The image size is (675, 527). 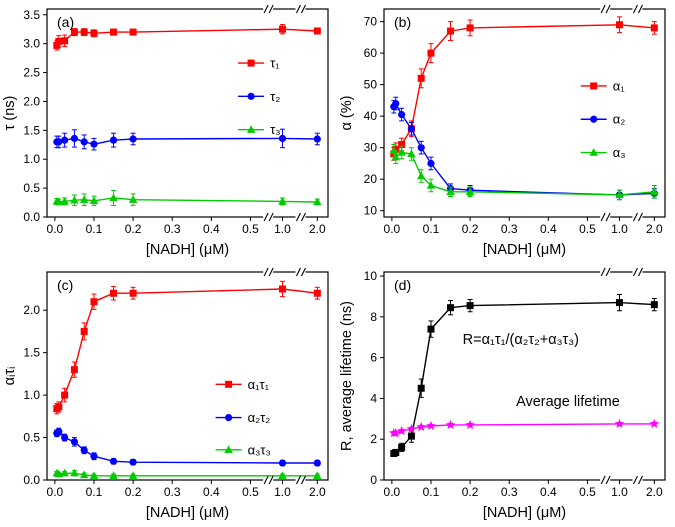 What do you see at coordinates (275, 63) in the screenshot?
I see `legend-label: τ₁` at bounding box center [275, 63].